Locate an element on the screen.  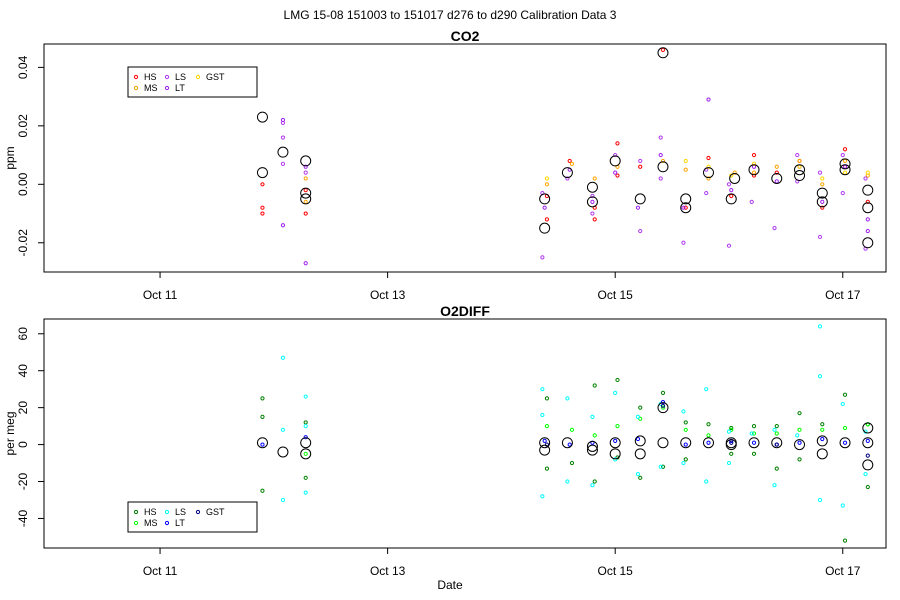
o2diff-y-axis-label: per meg is located at coordinates (10, 433).